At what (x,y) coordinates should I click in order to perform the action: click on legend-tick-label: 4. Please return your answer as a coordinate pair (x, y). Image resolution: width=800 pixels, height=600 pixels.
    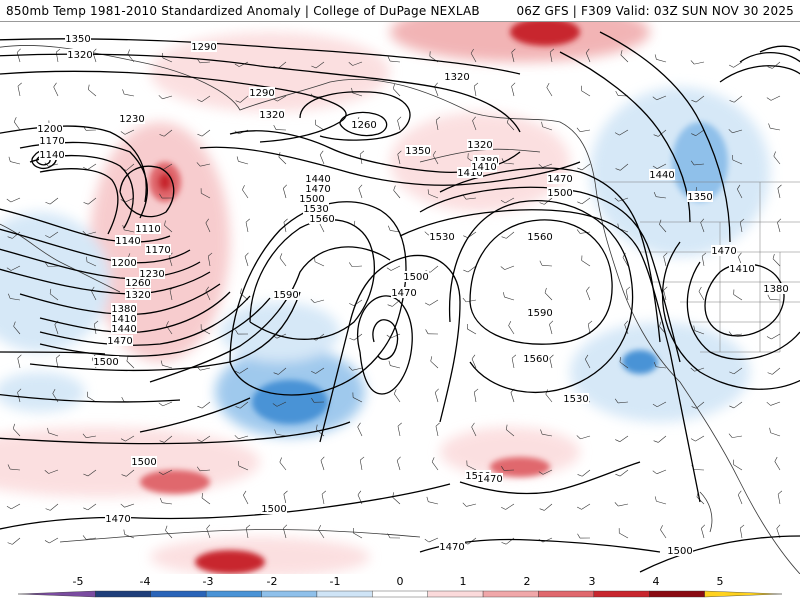
    Looking at the image, I should click on (656, 581).